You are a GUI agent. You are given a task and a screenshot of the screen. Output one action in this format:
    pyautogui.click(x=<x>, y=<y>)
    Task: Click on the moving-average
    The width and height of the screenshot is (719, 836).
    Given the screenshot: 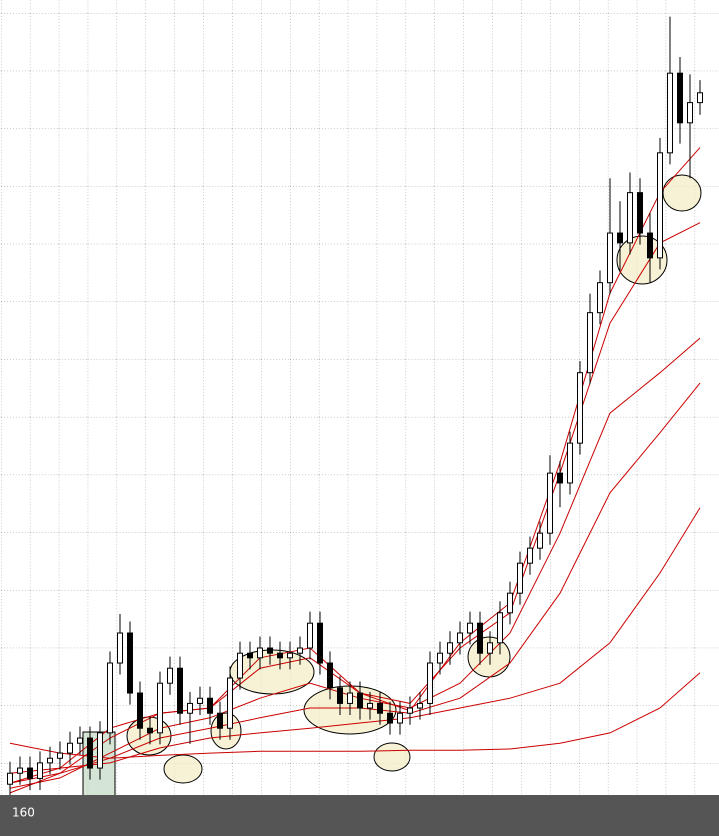 What is the action you would take?
    pyautogui.click(x=355, y=715)
    